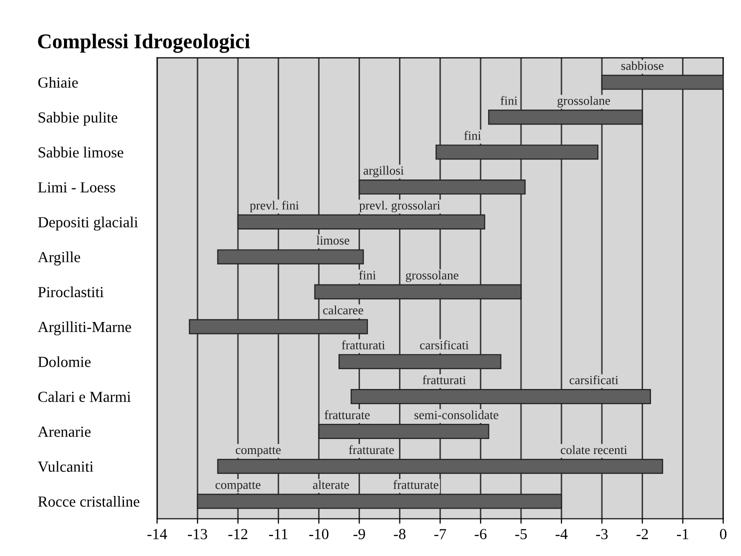 This screenshot has height=556, width=741. I want to click on x-tick-label: 0, so click(723, 534).